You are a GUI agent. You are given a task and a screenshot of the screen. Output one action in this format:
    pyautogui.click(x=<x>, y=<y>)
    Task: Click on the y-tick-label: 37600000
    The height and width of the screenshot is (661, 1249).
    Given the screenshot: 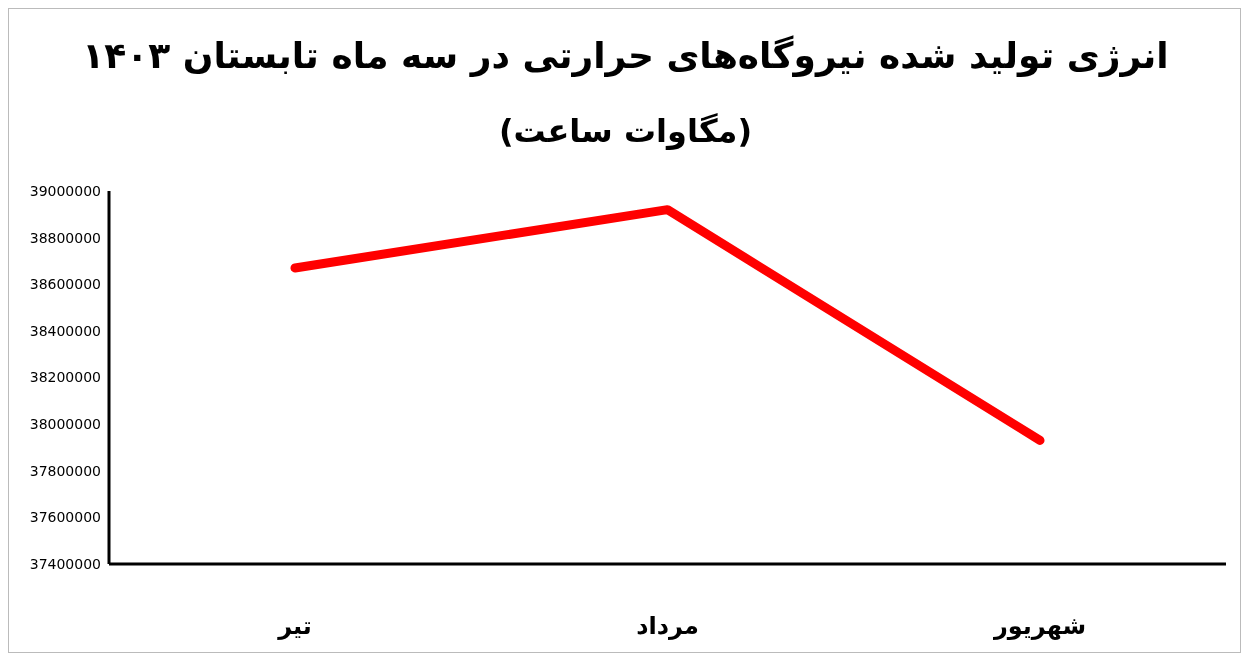 What is the action you would take?
    pyautogui.click(x=65, y=517)
    